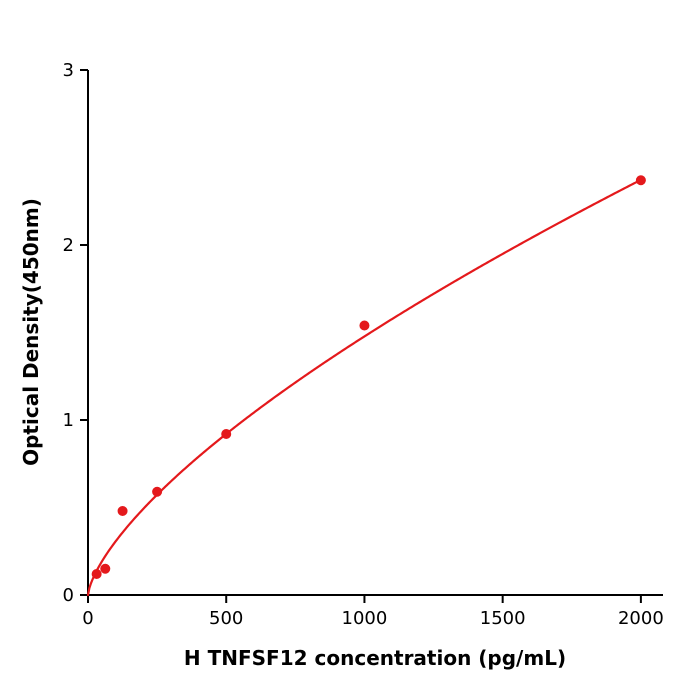  Describe the element at coordinates (641, 618) in the screenshot. I see `x-tick-label: 2000` at that location.